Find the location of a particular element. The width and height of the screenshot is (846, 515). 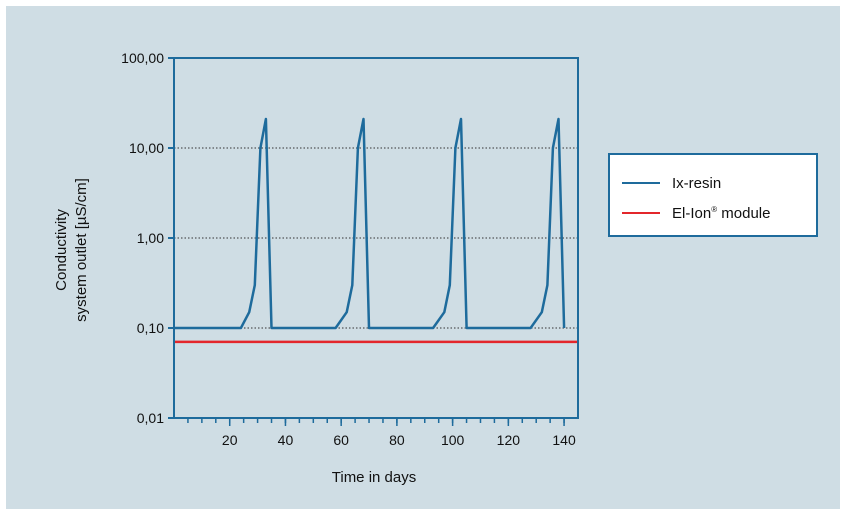

legend-label-el-ion: El-Ion® module is located at coordinates (721, 213).